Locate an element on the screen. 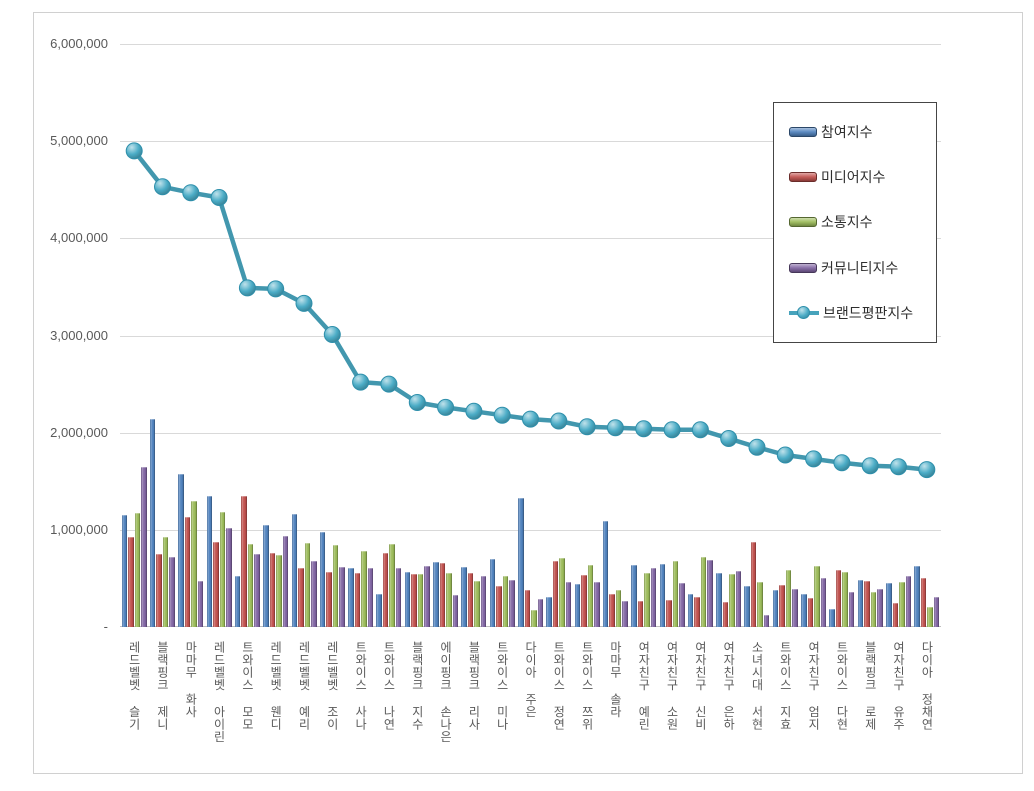  legend-item-participation-index: 참여지수 is located at coordinates (855, 132).